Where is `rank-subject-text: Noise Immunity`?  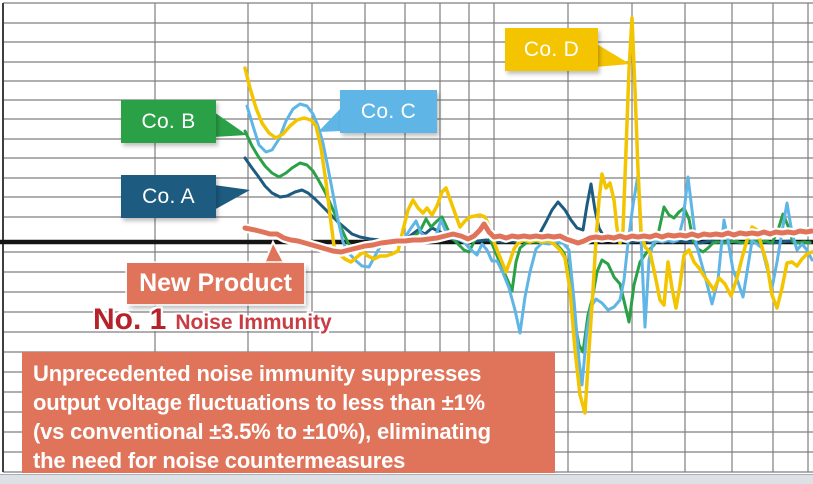
rank-subject-text: Noise Immunity is located at coordinates (253, 322).